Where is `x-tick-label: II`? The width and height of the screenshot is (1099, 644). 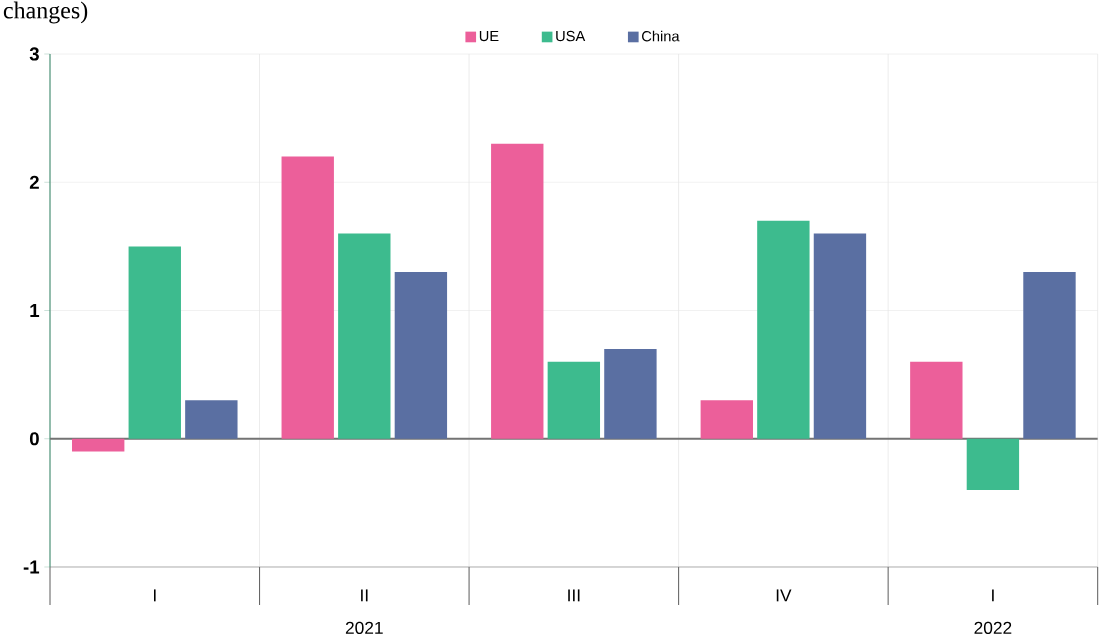 x-tick-label: II is located at coordinates (364, 595).